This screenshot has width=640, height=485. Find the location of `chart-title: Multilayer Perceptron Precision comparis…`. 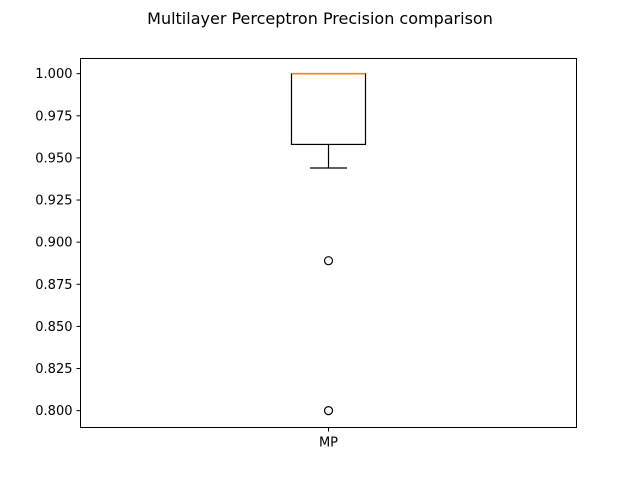

chart-title: Multilayer Perceptron Precision comparis… is located at coordinates (320, 18).